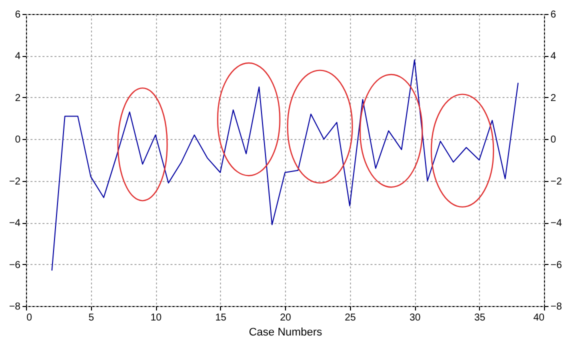 The width and height of the screenshot is (574, 342). What do you see at coordinates (156, 318) in the screenshot?
I see `x-tick-label: 10` at bounding box center [156, 318].